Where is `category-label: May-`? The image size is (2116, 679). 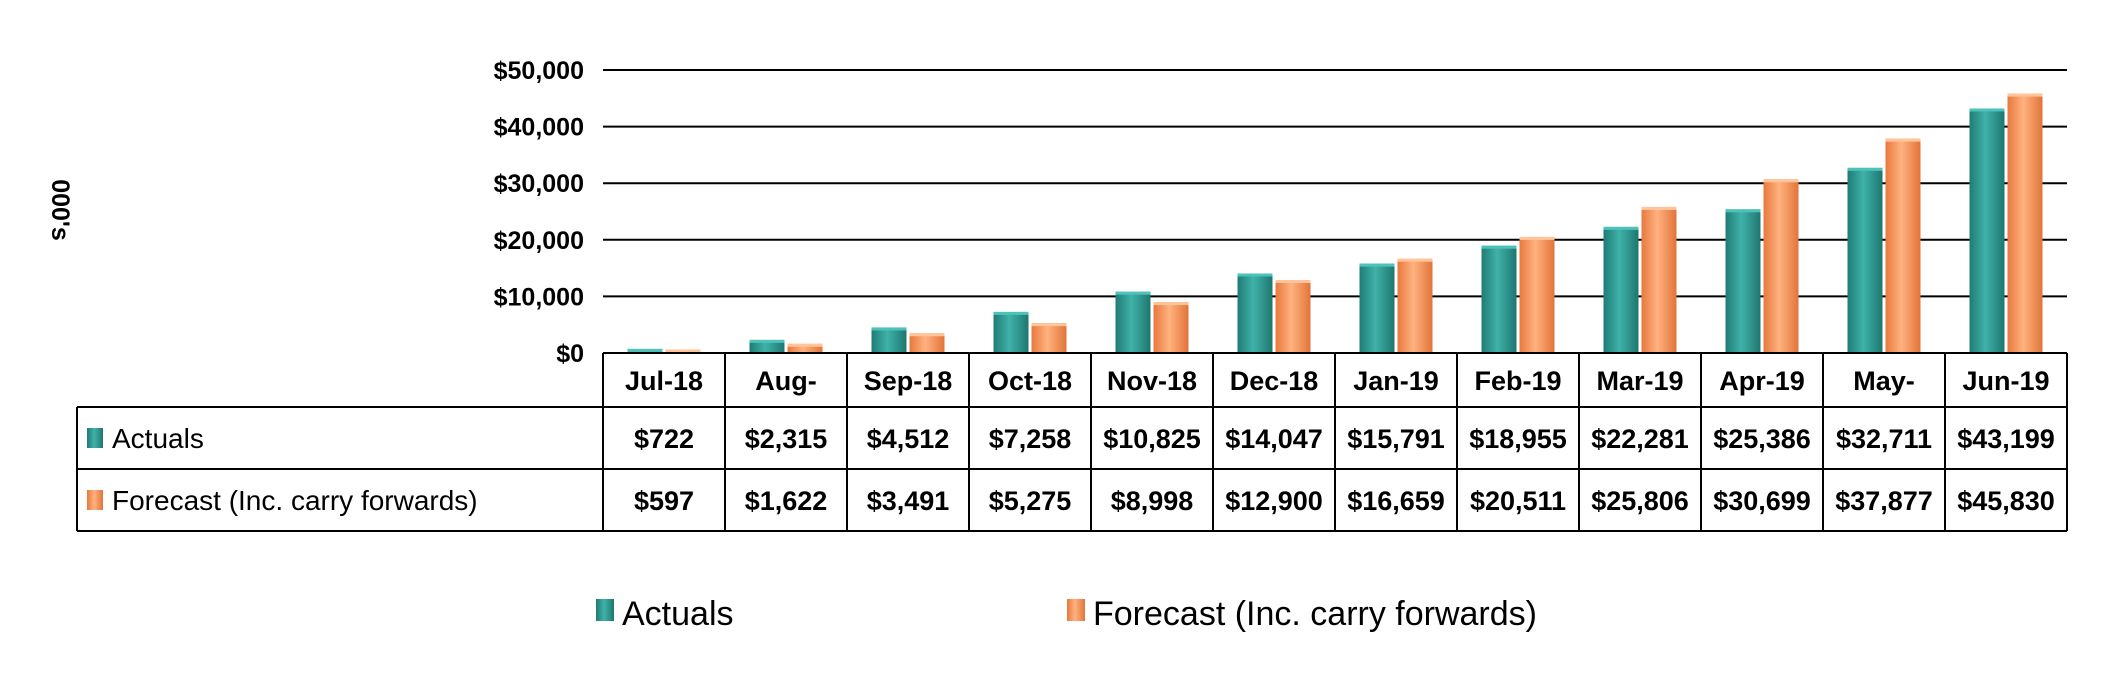 category-label: May- is located at coordinates (1884, 381).